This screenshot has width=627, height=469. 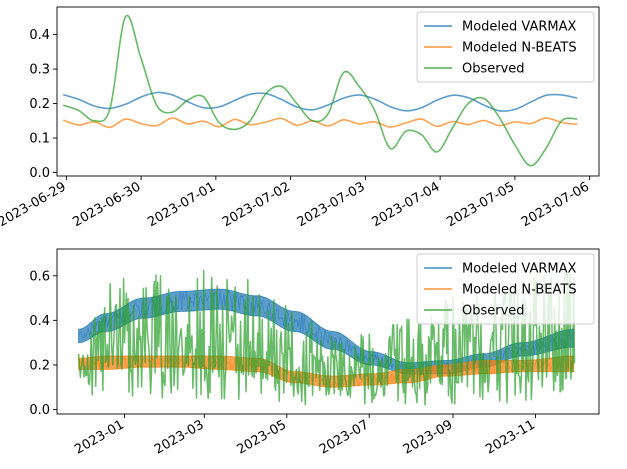 I want to click on series-line-modeled-varmax, so click(x=320, y=101).